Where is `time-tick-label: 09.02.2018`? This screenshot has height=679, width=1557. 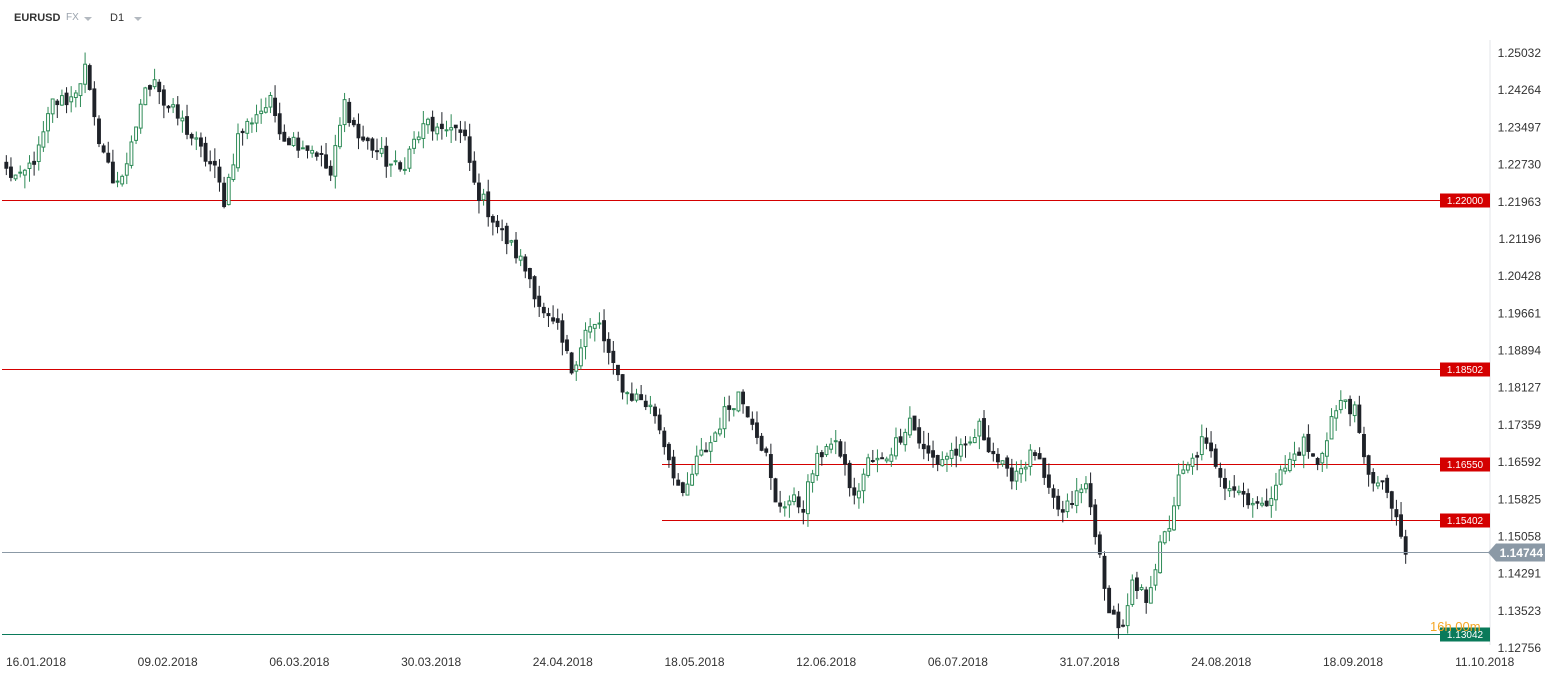
time-tick-label: 09.02.2018 is located at coordinates (168, 662).